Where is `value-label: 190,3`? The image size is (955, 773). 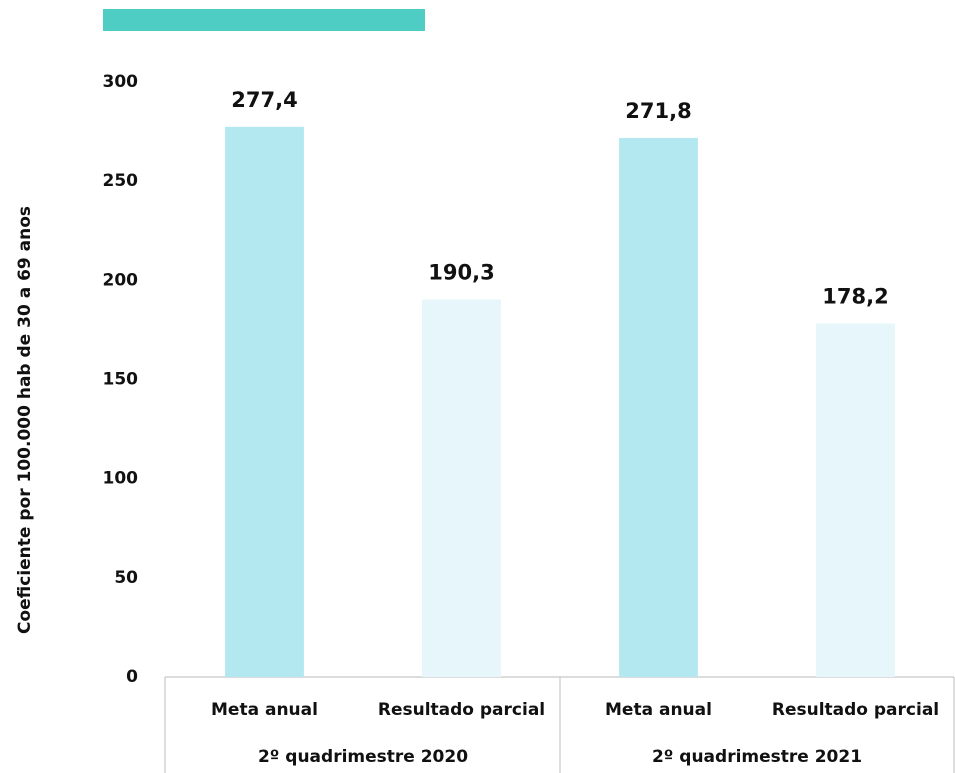
value-label: 190,3 is located at coordinates (461, 273).